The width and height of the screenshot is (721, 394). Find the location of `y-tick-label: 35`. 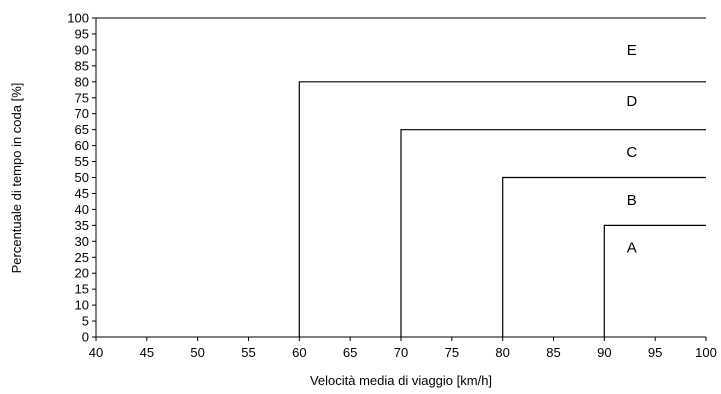

y-tick-label: 35 is located at coordinates (82, 225).